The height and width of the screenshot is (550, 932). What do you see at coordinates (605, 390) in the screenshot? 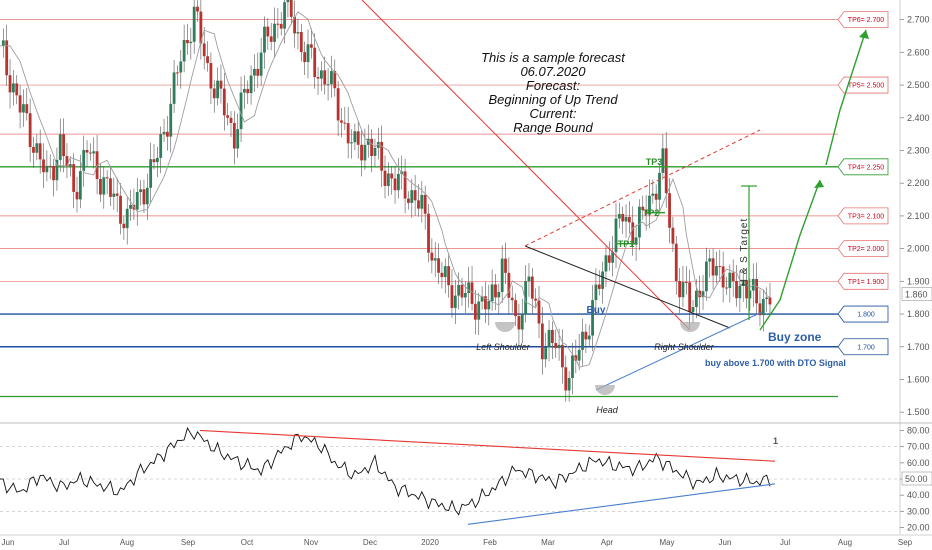
I see `head-marker` at bounding box center [605, 390].